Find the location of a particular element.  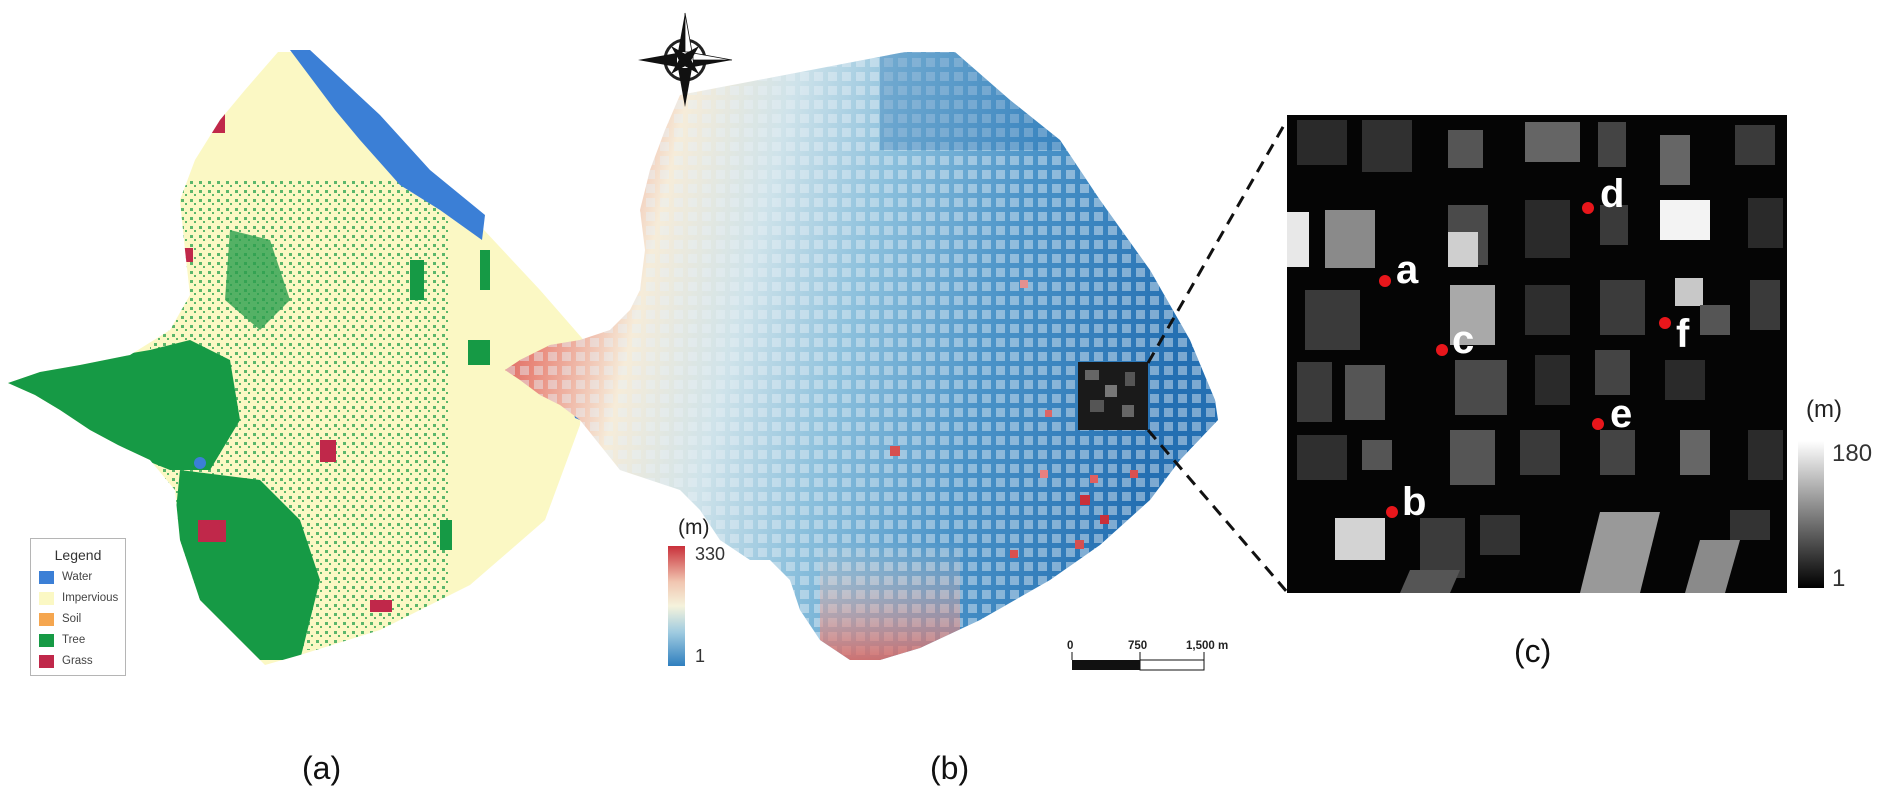

legend-label: Grass is located at coordinates (77, 661).